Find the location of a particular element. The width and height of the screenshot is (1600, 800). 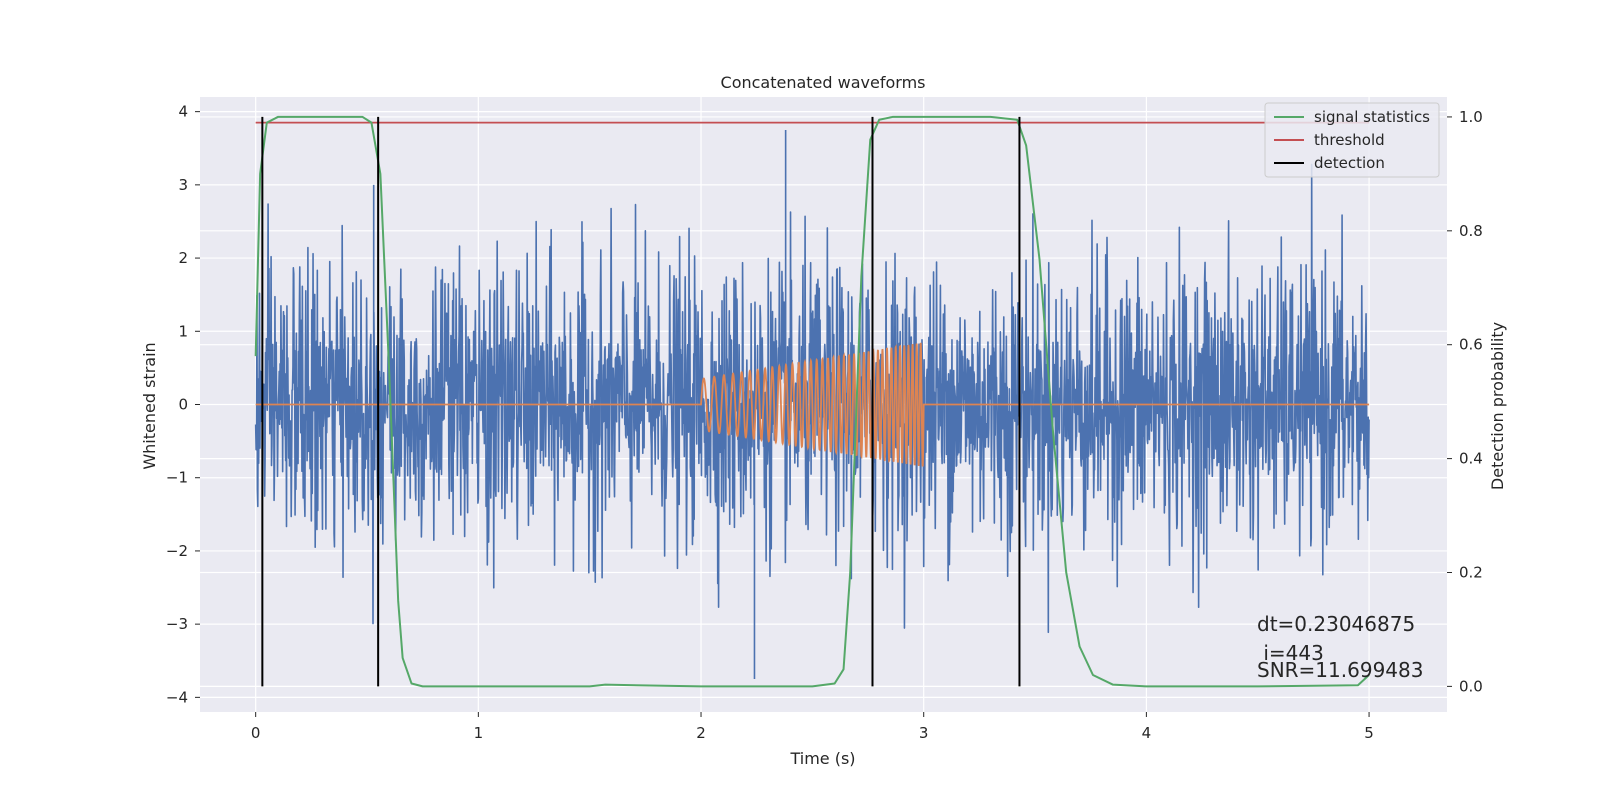

y-tick-label: 3 is located at coordinates (183, 185).